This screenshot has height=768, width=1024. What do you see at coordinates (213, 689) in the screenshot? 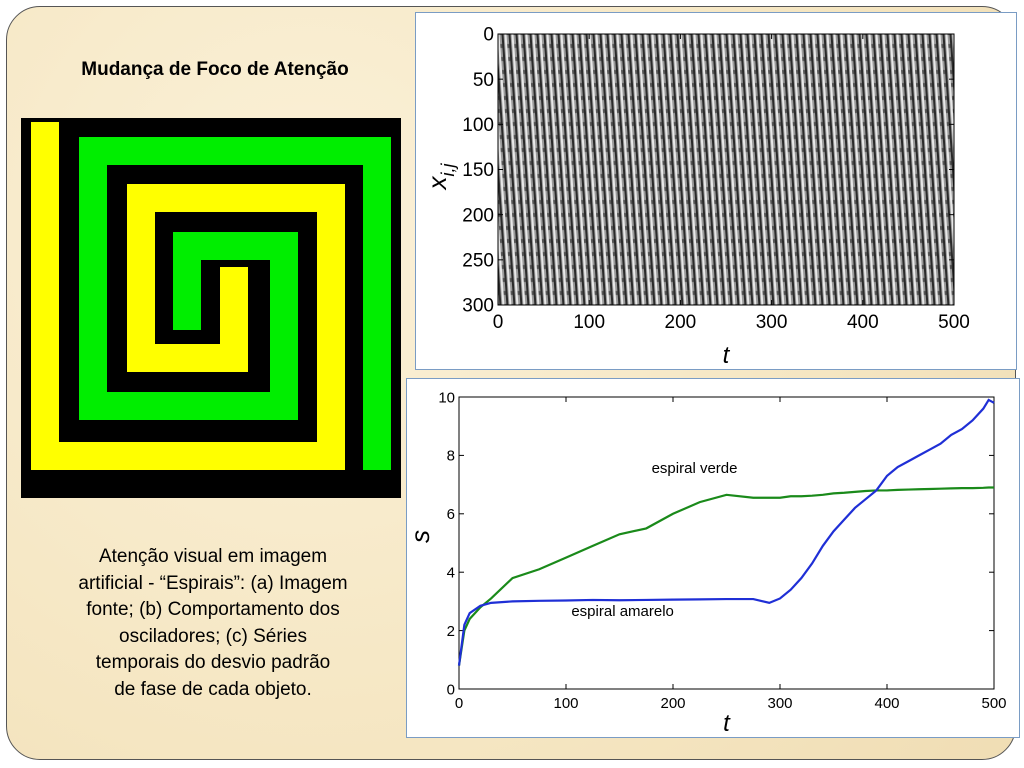
I see `caption-line: de fase de cada objeto.` at bounding box center [213, 689].